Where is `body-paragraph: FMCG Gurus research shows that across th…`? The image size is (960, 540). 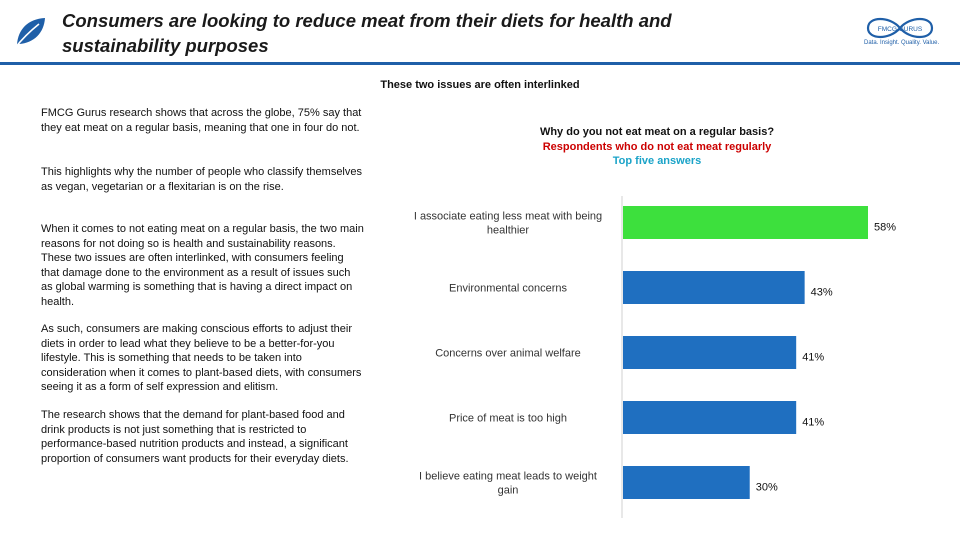 body-paragraph: FMCG Gurus research shows that across th… is located at coordinates (201, 120).